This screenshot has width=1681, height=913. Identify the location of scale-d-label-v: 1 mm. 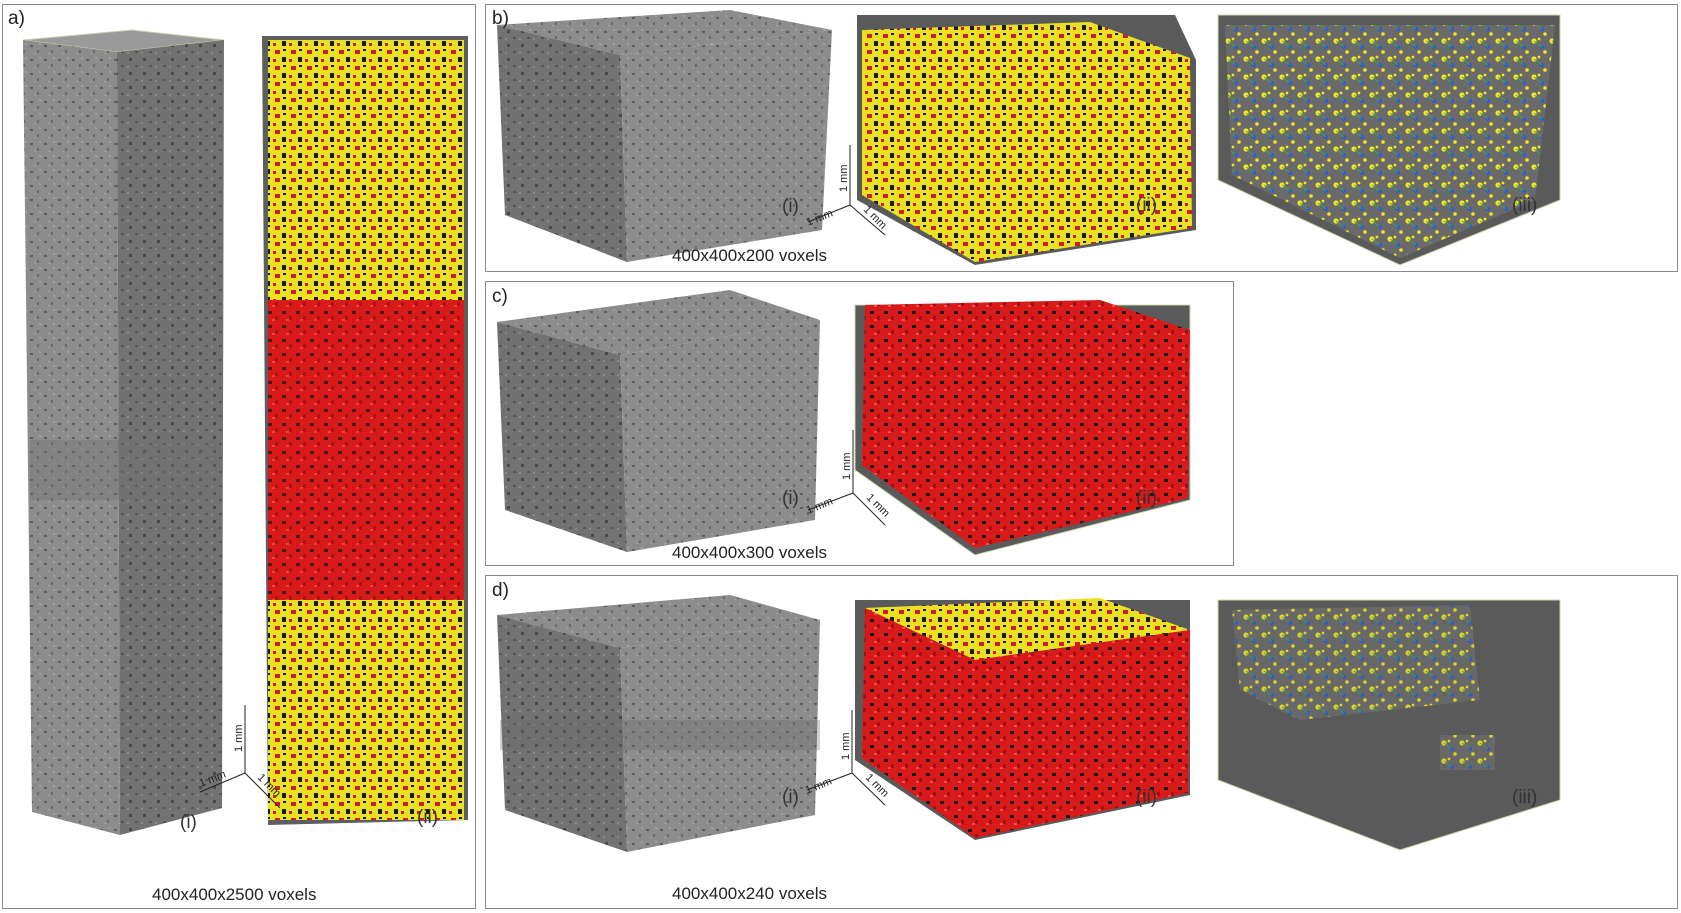
(846, 747).